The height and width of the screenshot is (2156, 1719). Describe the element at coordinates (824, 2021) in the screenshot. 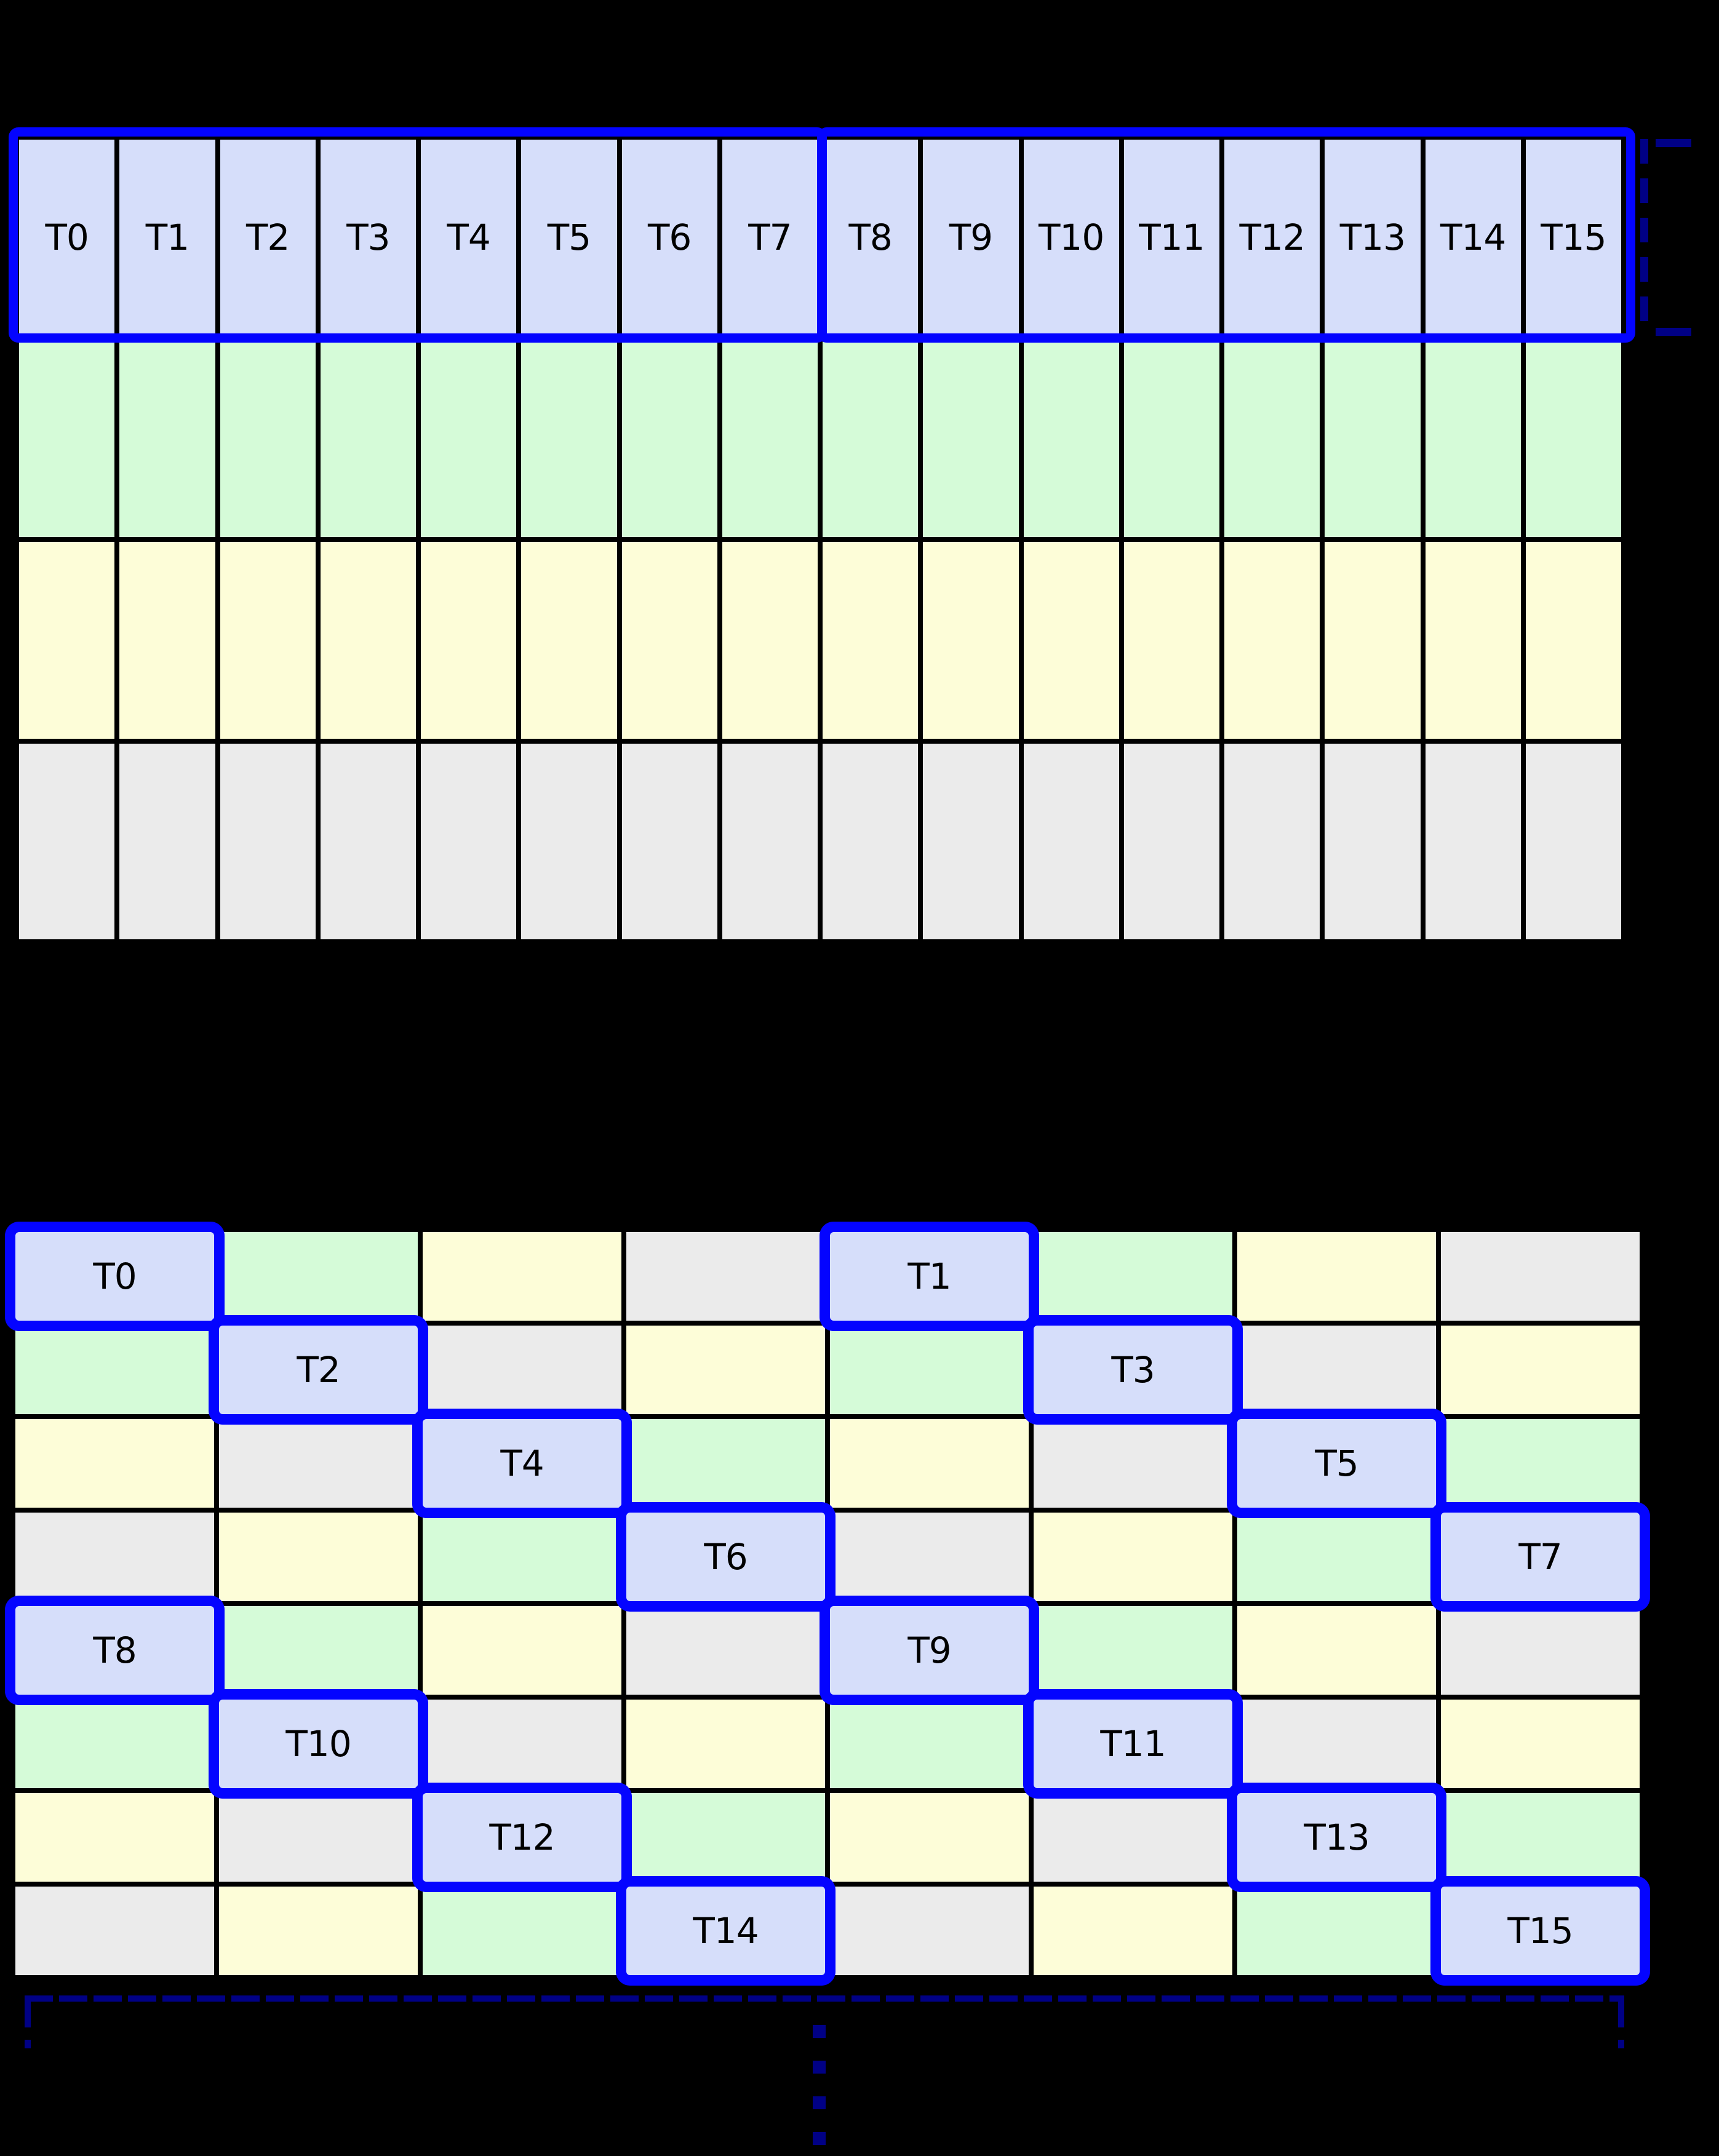

I see `bottom-span-bracket-icon` at that location.